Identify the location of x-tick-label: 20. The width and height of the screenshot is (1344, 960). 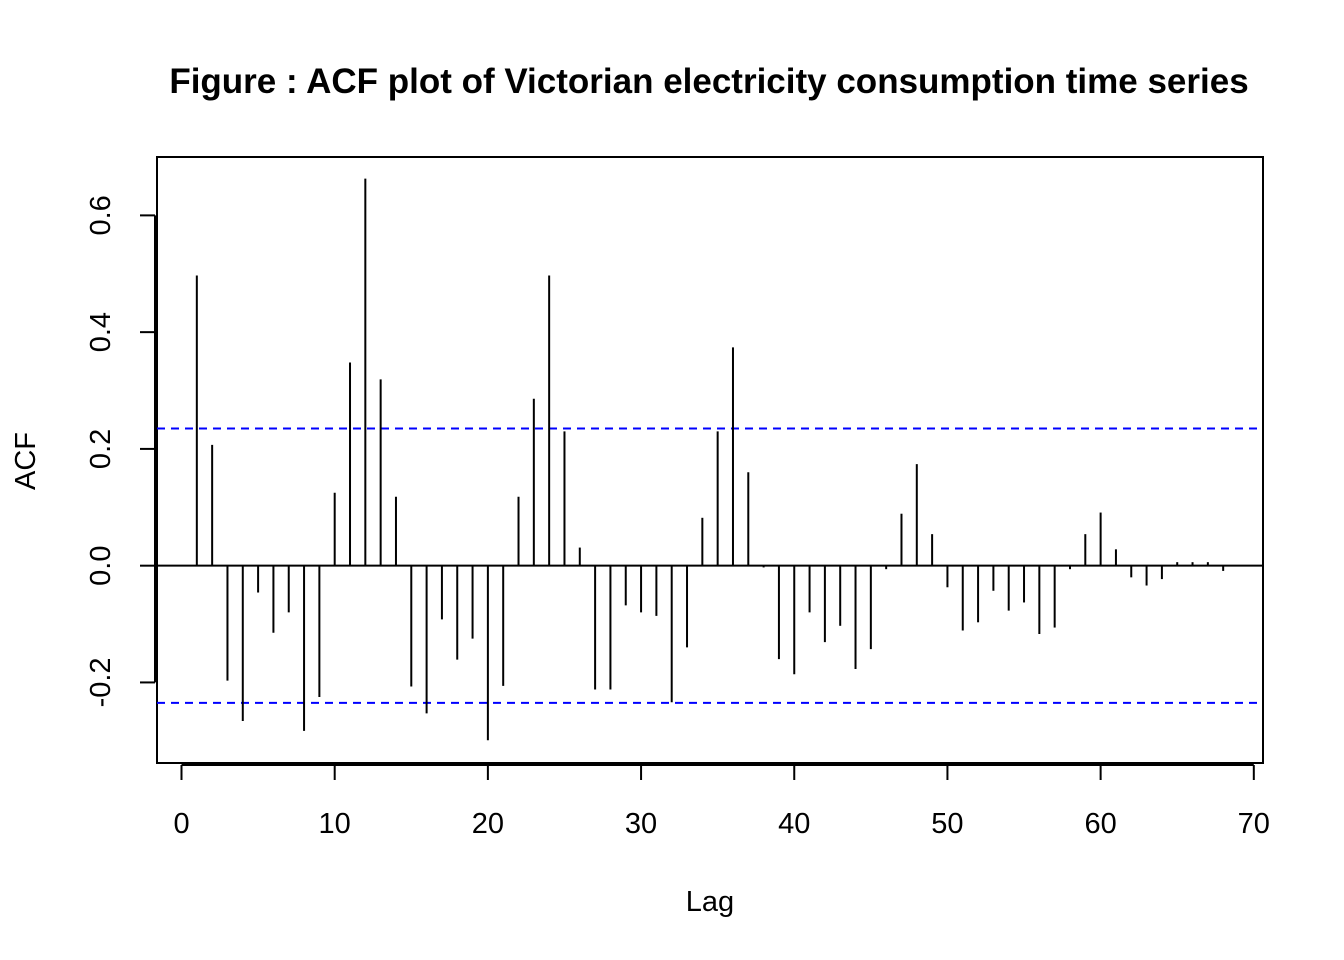
(488, 824).